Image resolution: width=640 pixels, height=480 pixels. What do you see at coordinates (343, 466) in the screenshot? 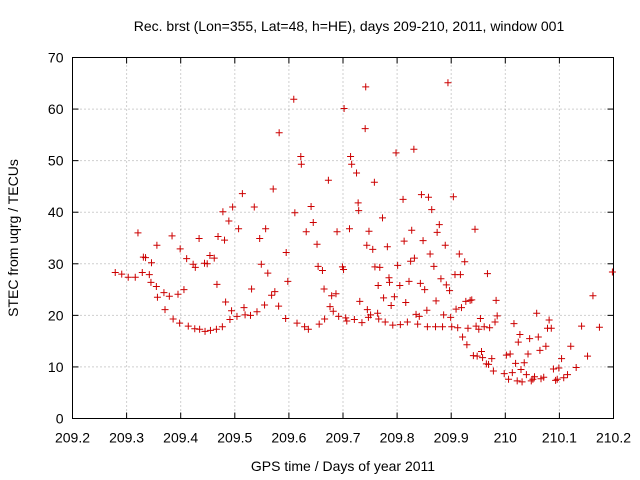
I see `x-axis-label: GPS time / Days of year 2011` at bounding box center [343, 466].